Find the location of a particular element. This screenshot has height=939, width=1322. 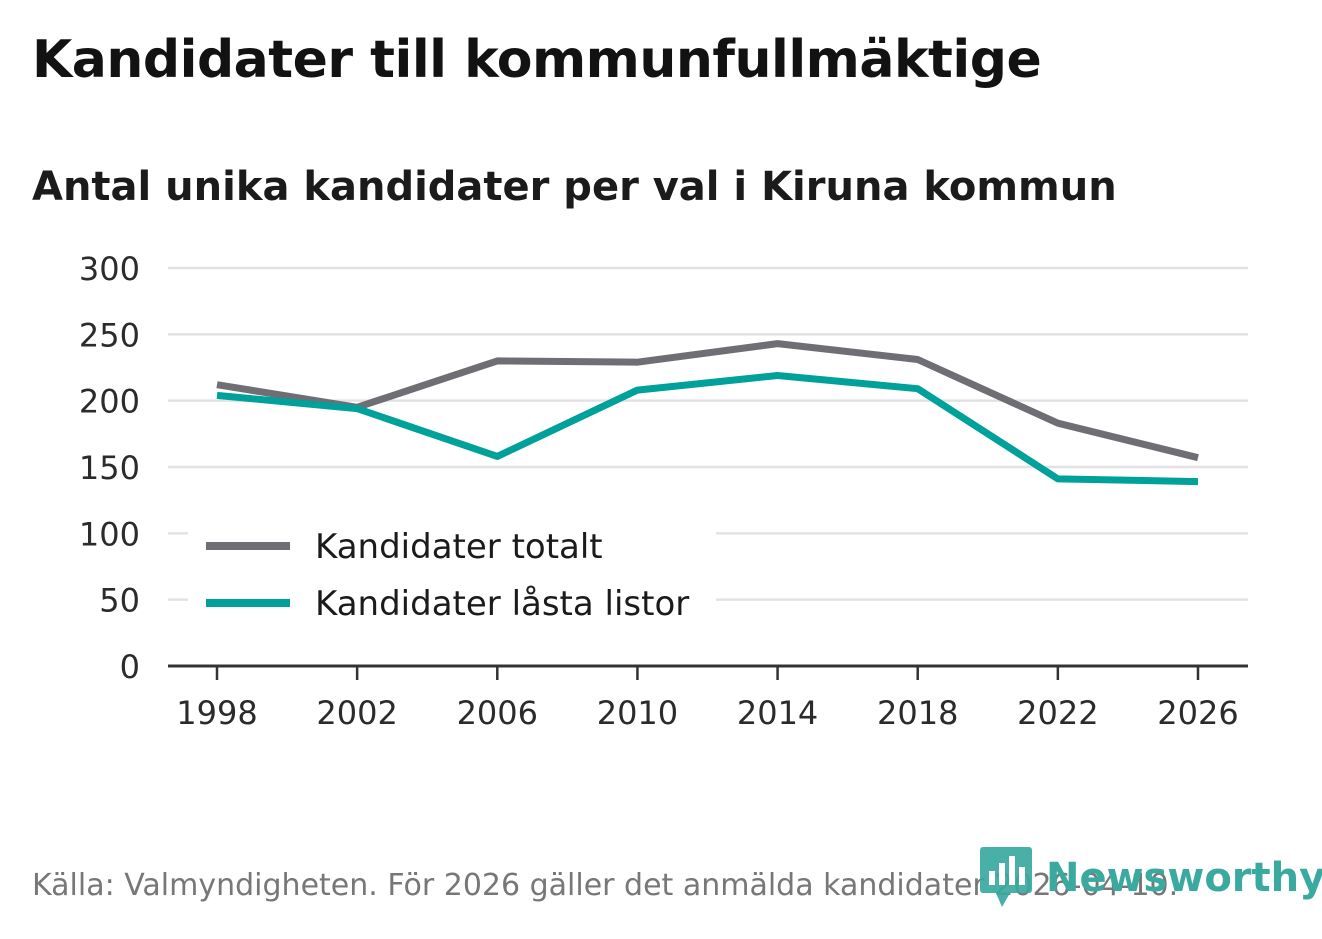

y-tick-label: 50 is located at coordinates (119, 601).